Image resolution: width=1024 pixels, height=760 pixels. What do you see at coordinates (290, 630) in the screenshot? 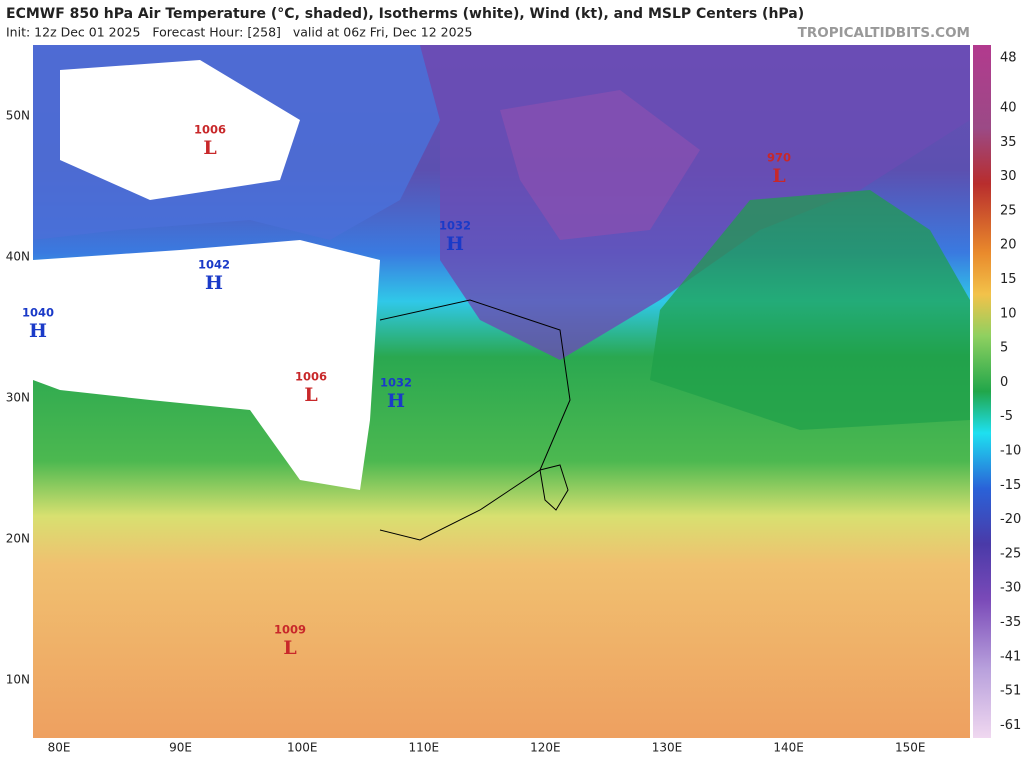
I see `center-pressure: 1009` at bounding box center [290, 630].